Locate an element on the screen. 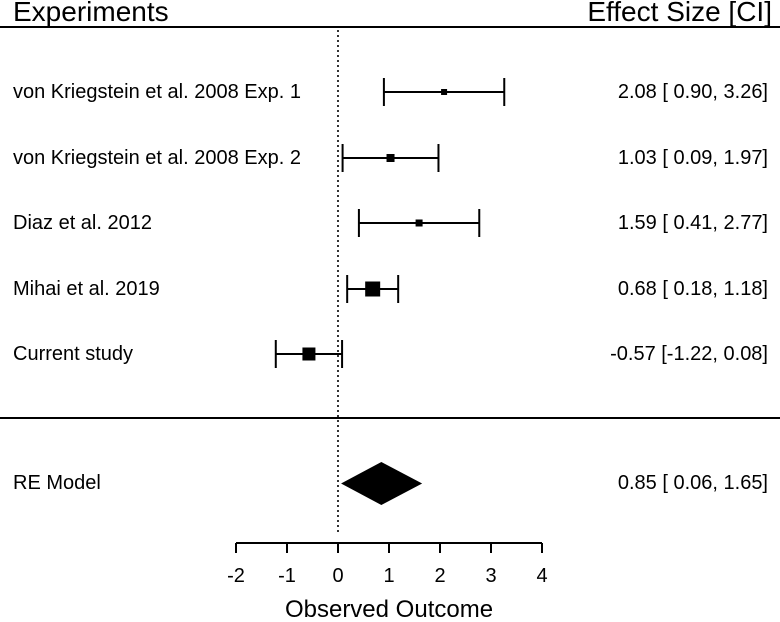 The width and height of the screenshot is (780, 622). study-label: Diaz et al. 2012 is located at coordinates (82, 223).